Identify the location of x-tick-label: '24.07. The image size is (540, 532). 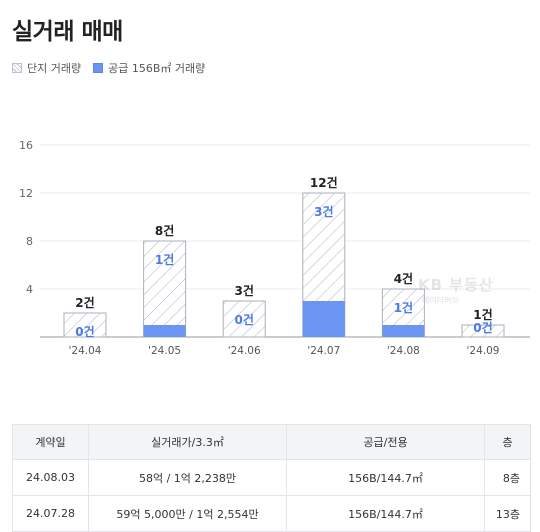
(323, 351).